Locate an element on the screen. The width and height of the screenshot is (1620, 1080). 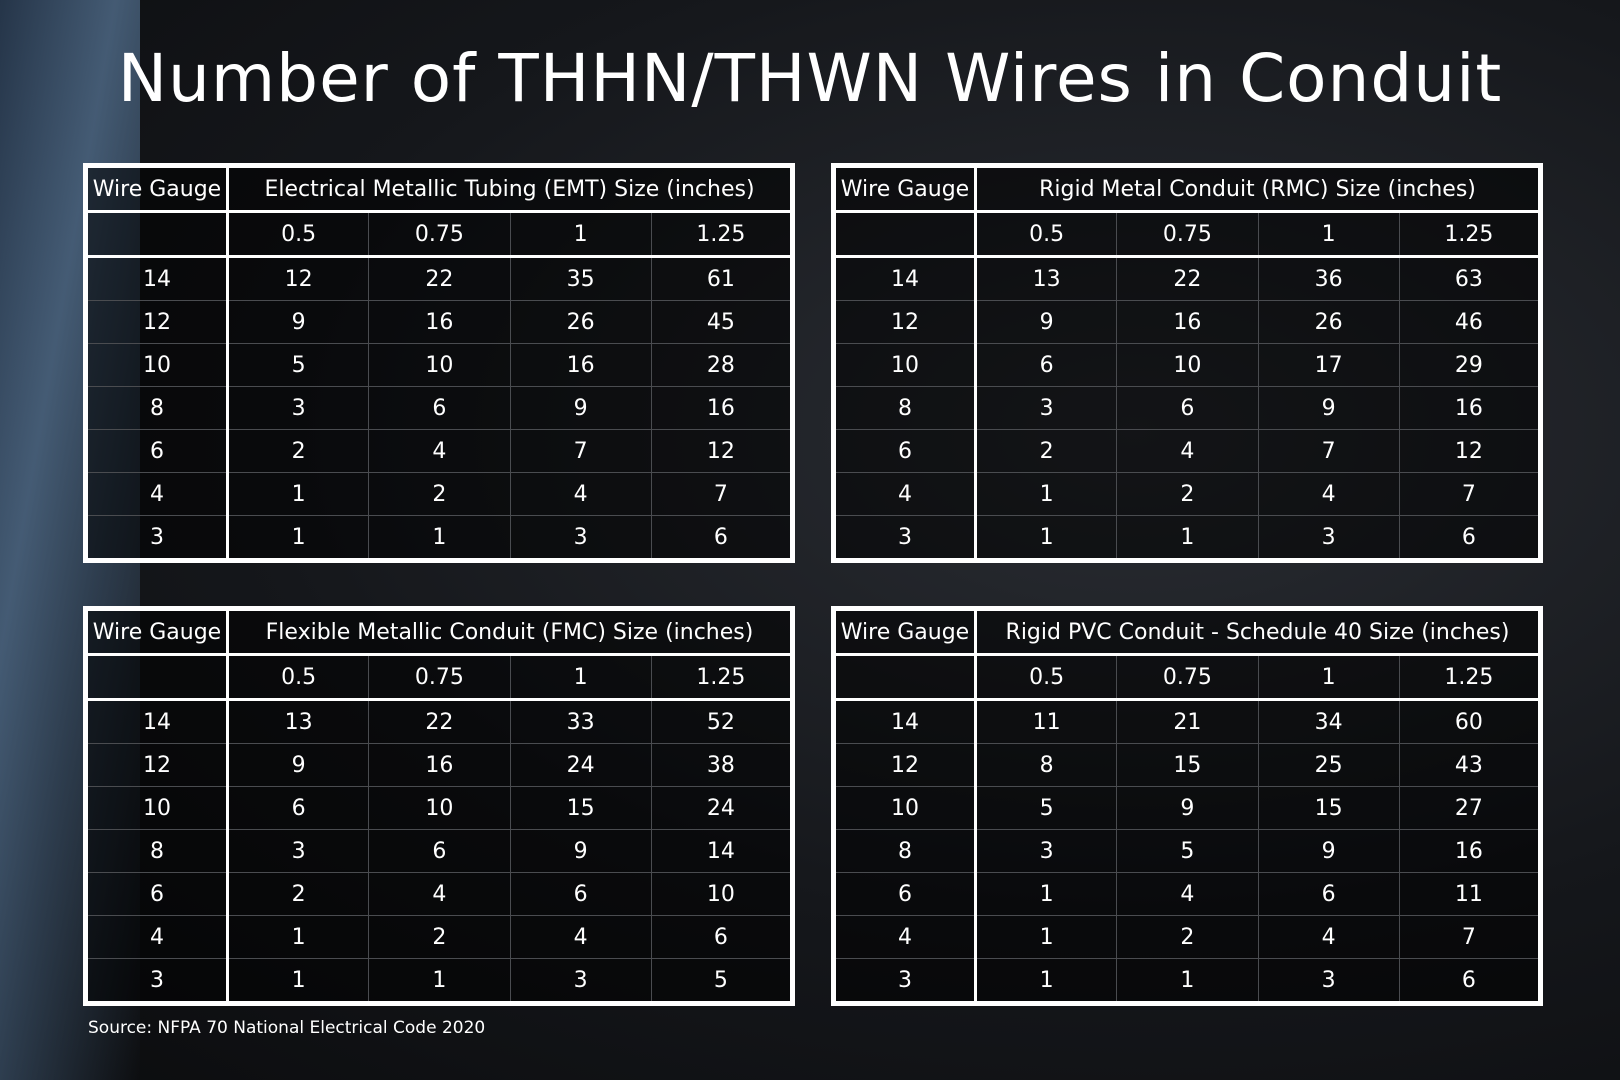
count-cell: 11 is located at coordinates (1470, 894).